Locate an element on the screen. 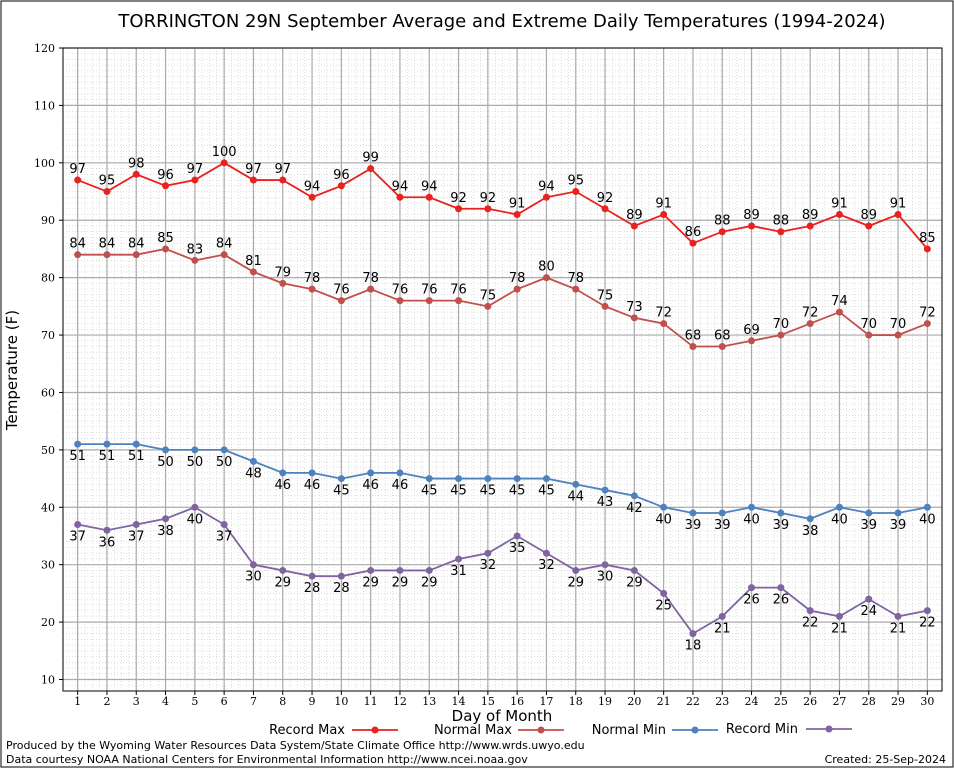  legend-label-record-max: Record Max is located at coordinates (307, 730).